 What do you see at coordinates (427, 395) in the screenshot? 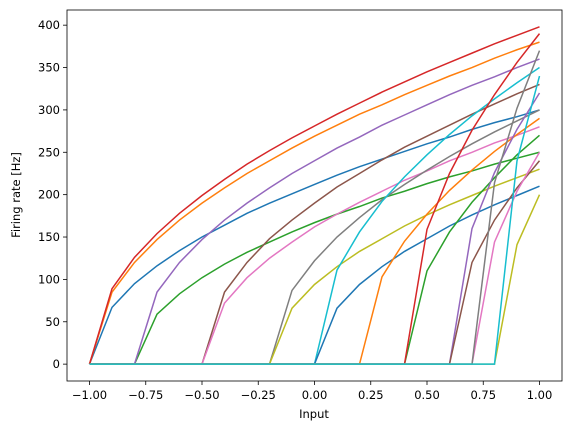
I see `x-tick-label: 0.50` at bounding box center [427, 395].